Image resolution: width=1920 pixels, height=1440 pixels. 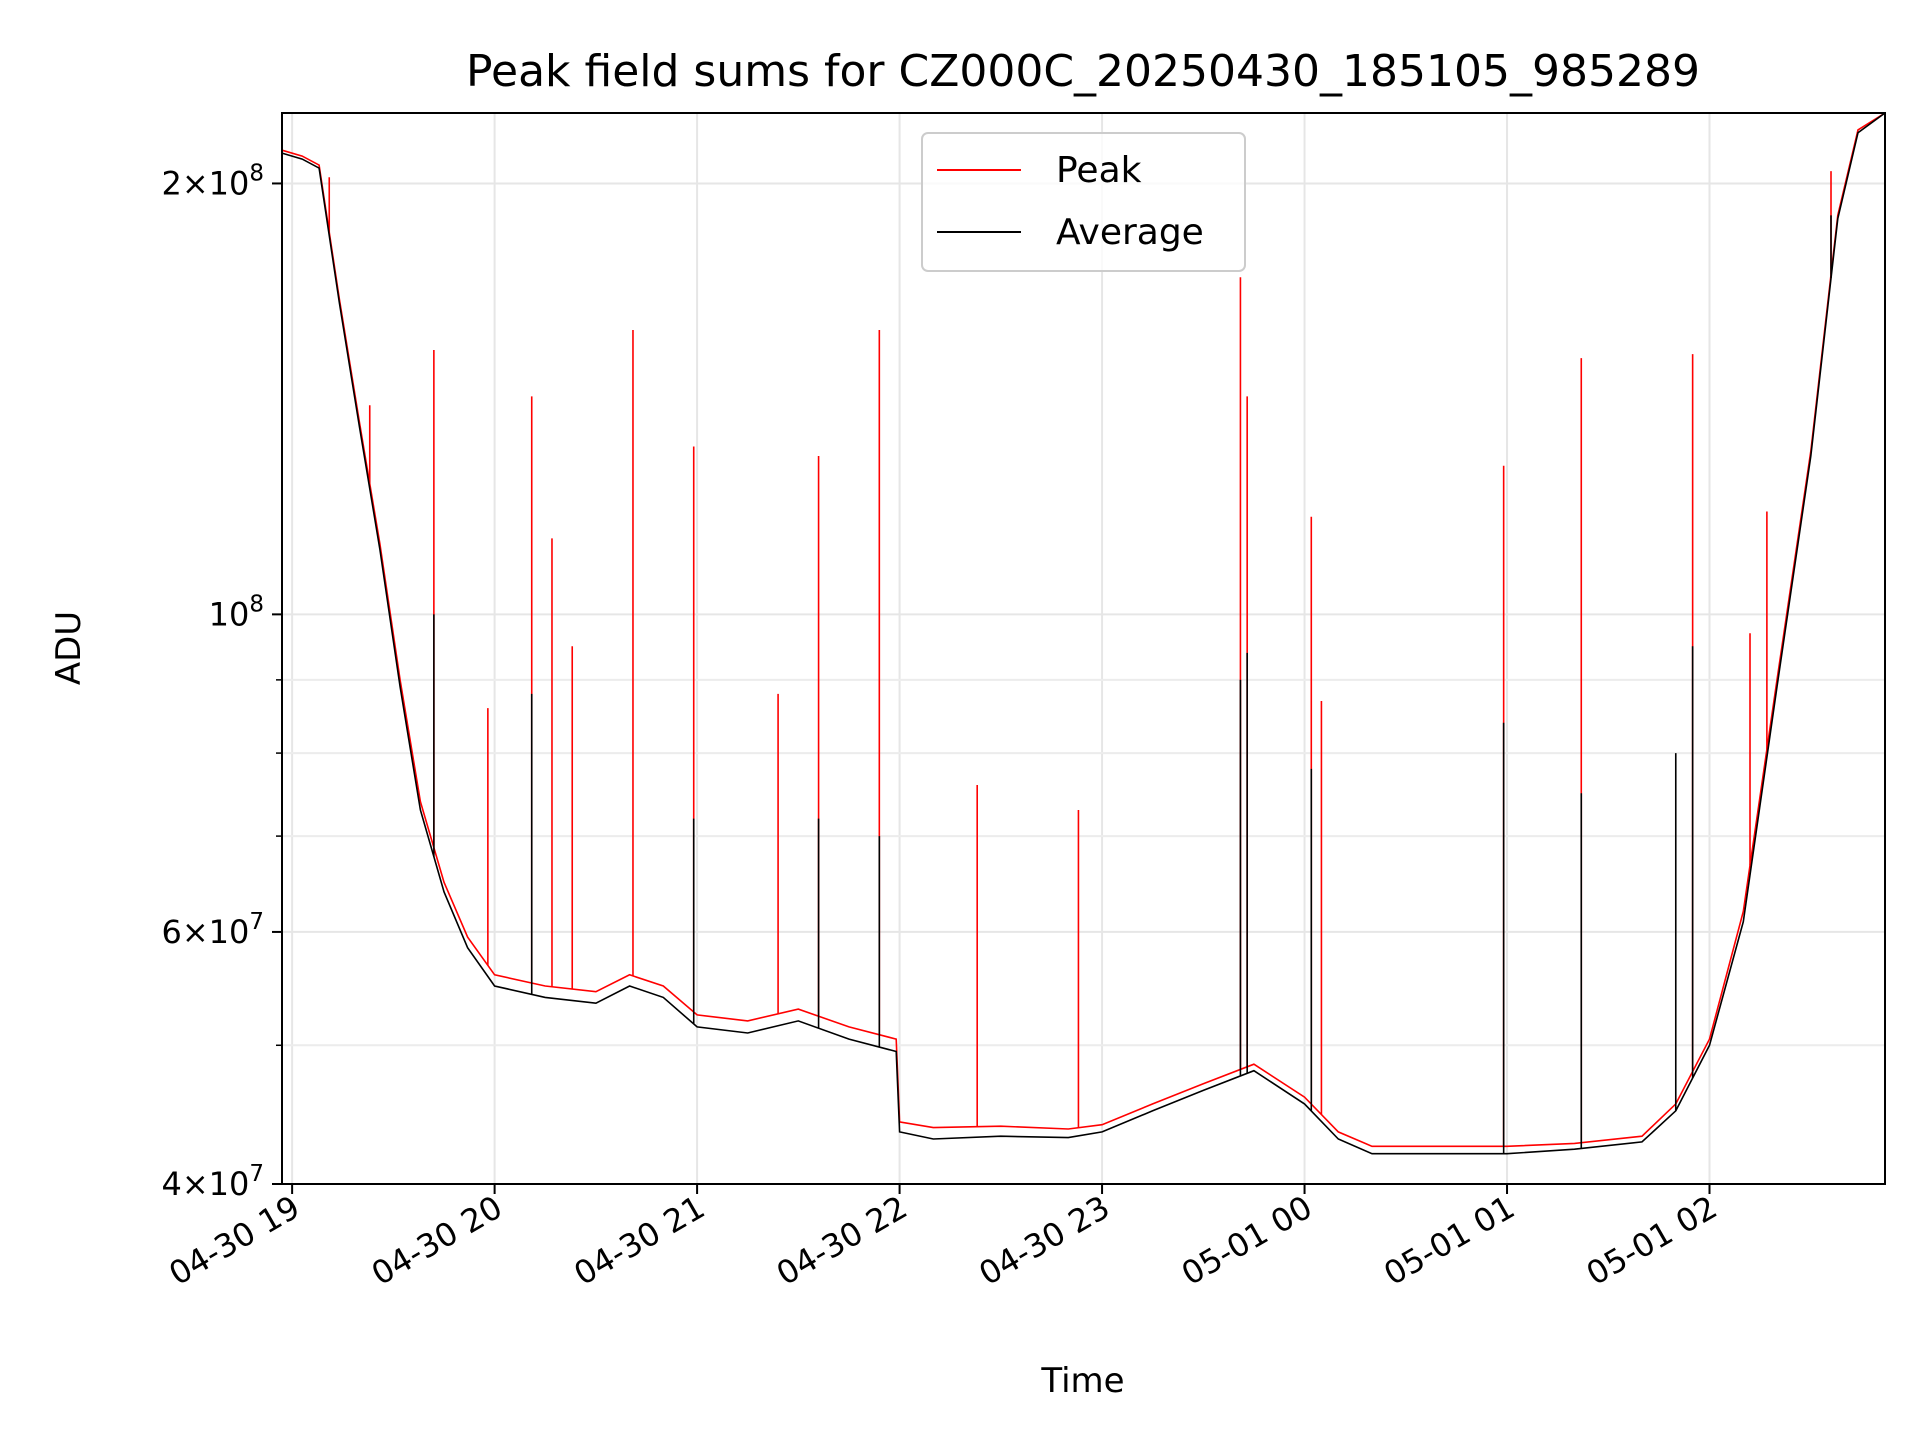 I want to click on legend-label-average: Average, so click(x=1130, y=232).